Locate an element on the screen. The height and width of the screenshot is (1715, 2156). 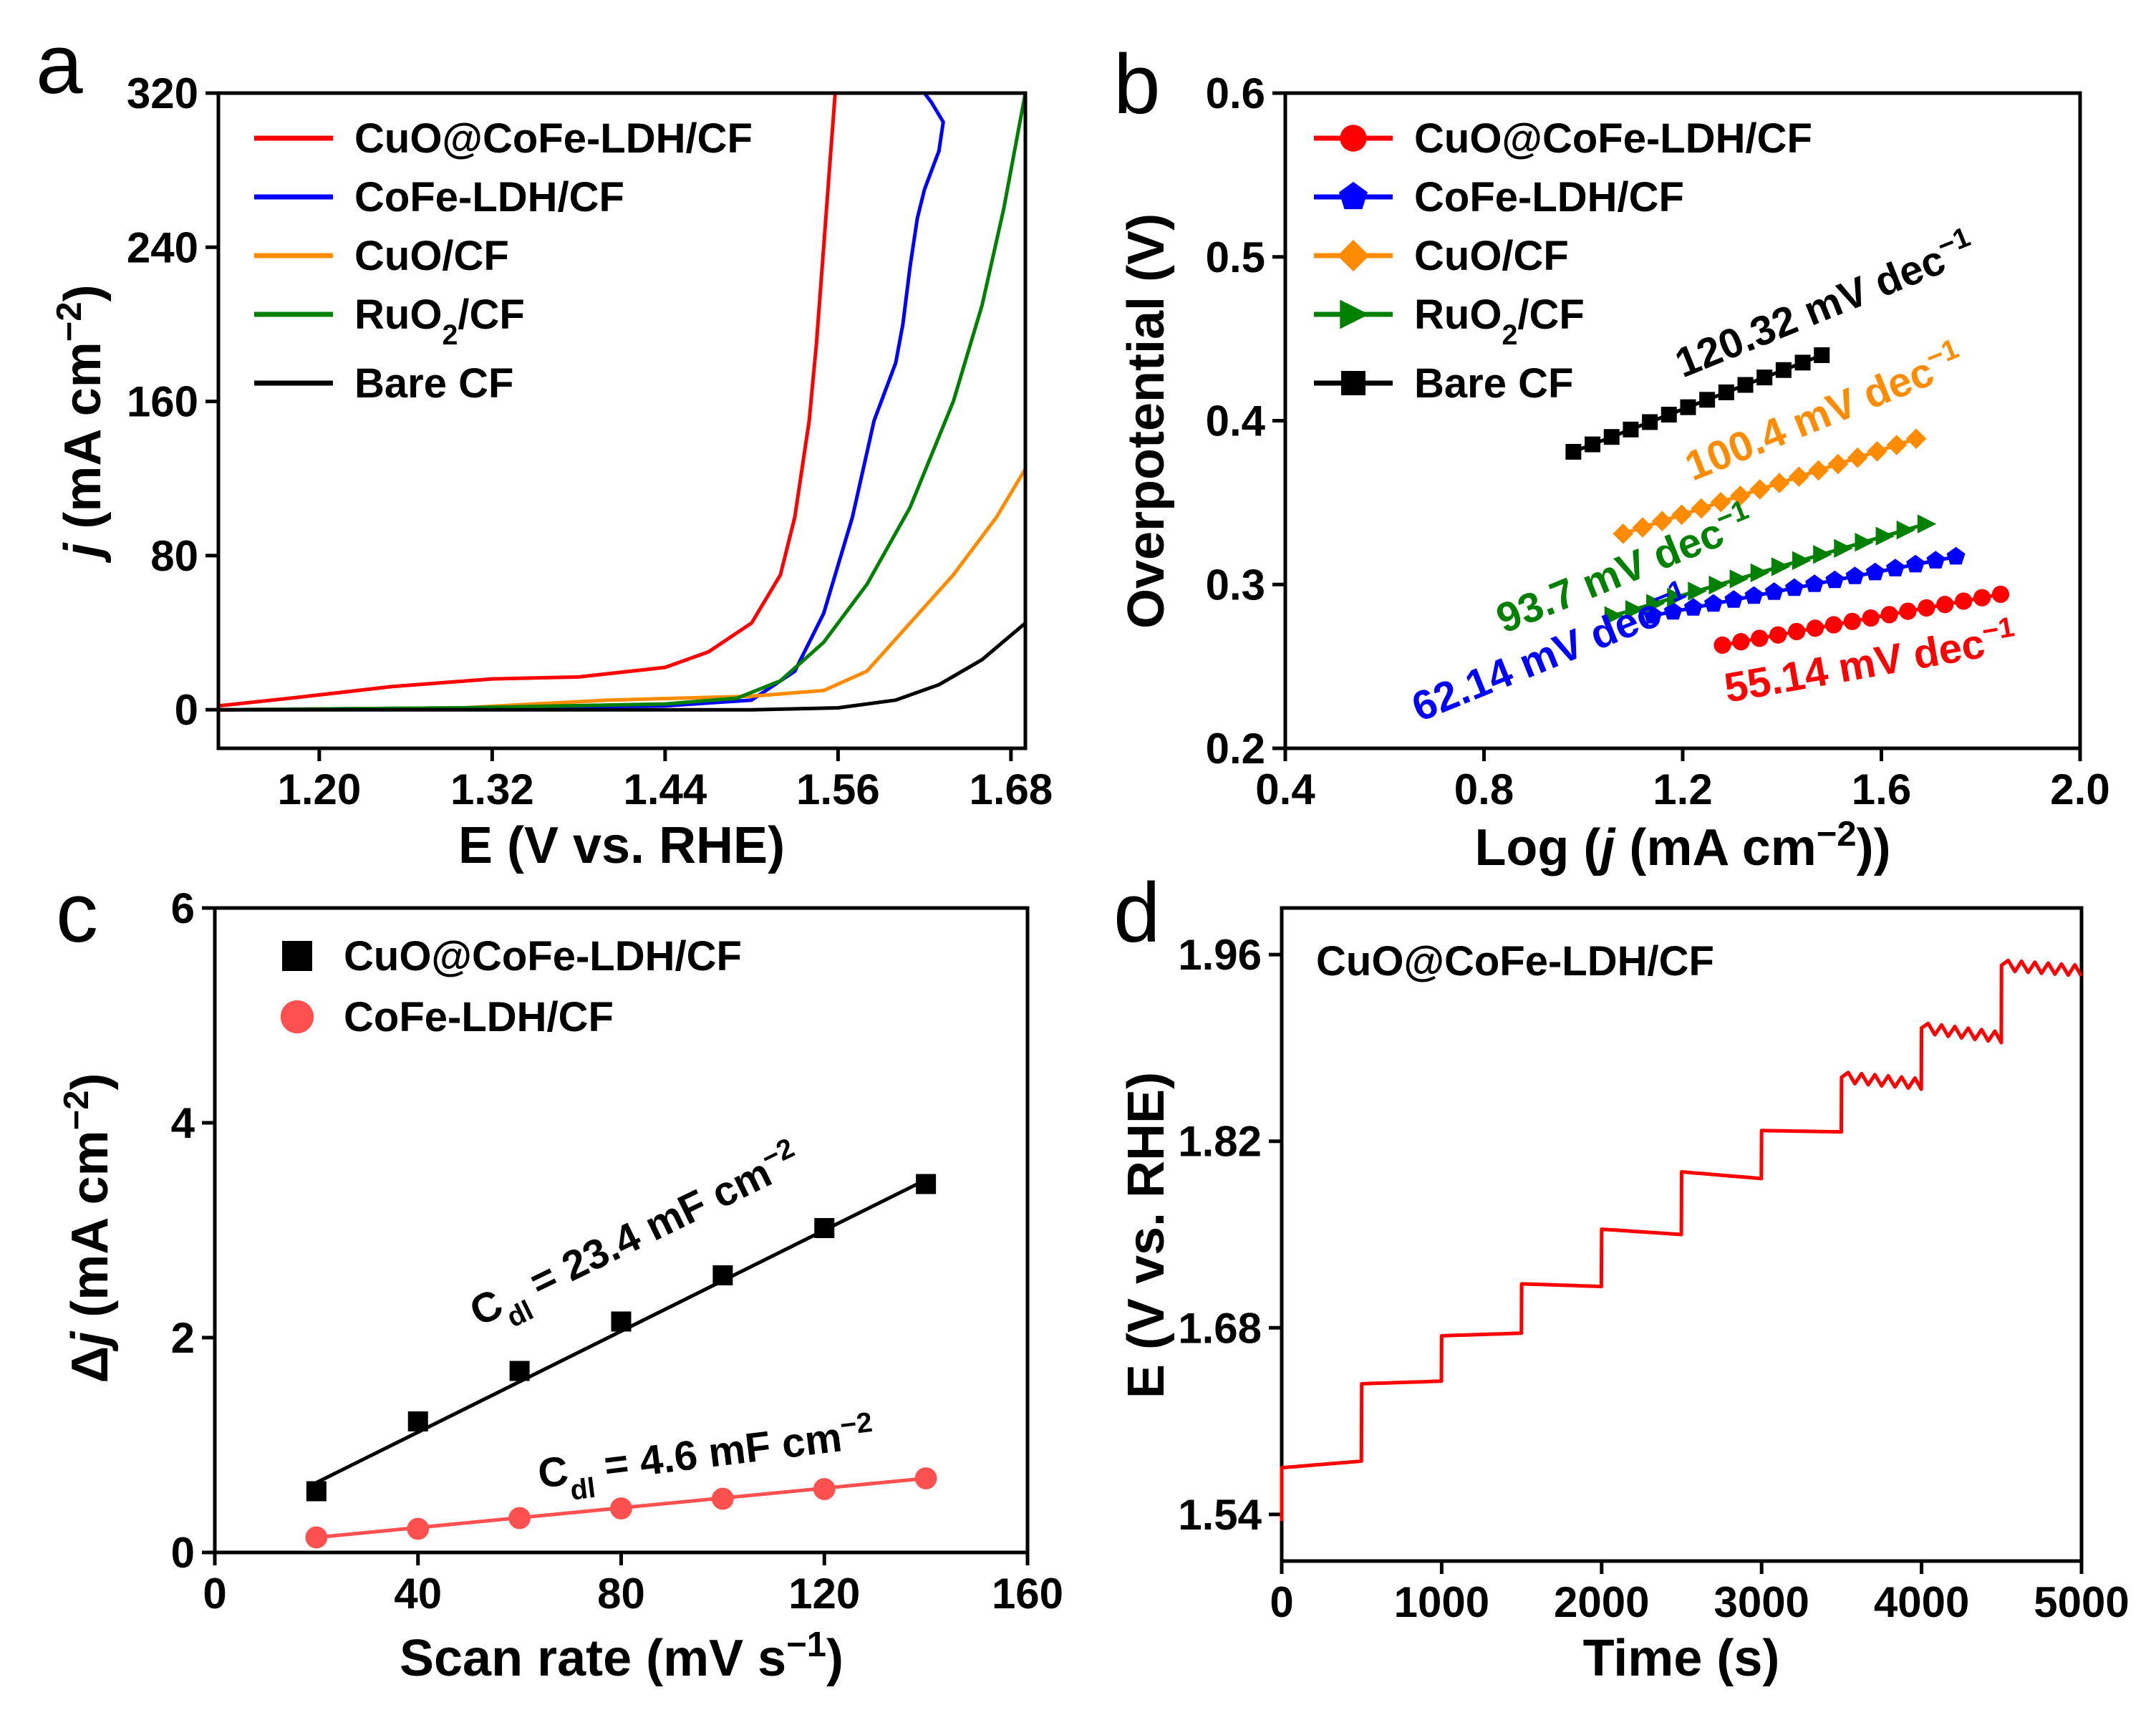
x-tick-label: 2.0 is located at coordinates (2079, 789).